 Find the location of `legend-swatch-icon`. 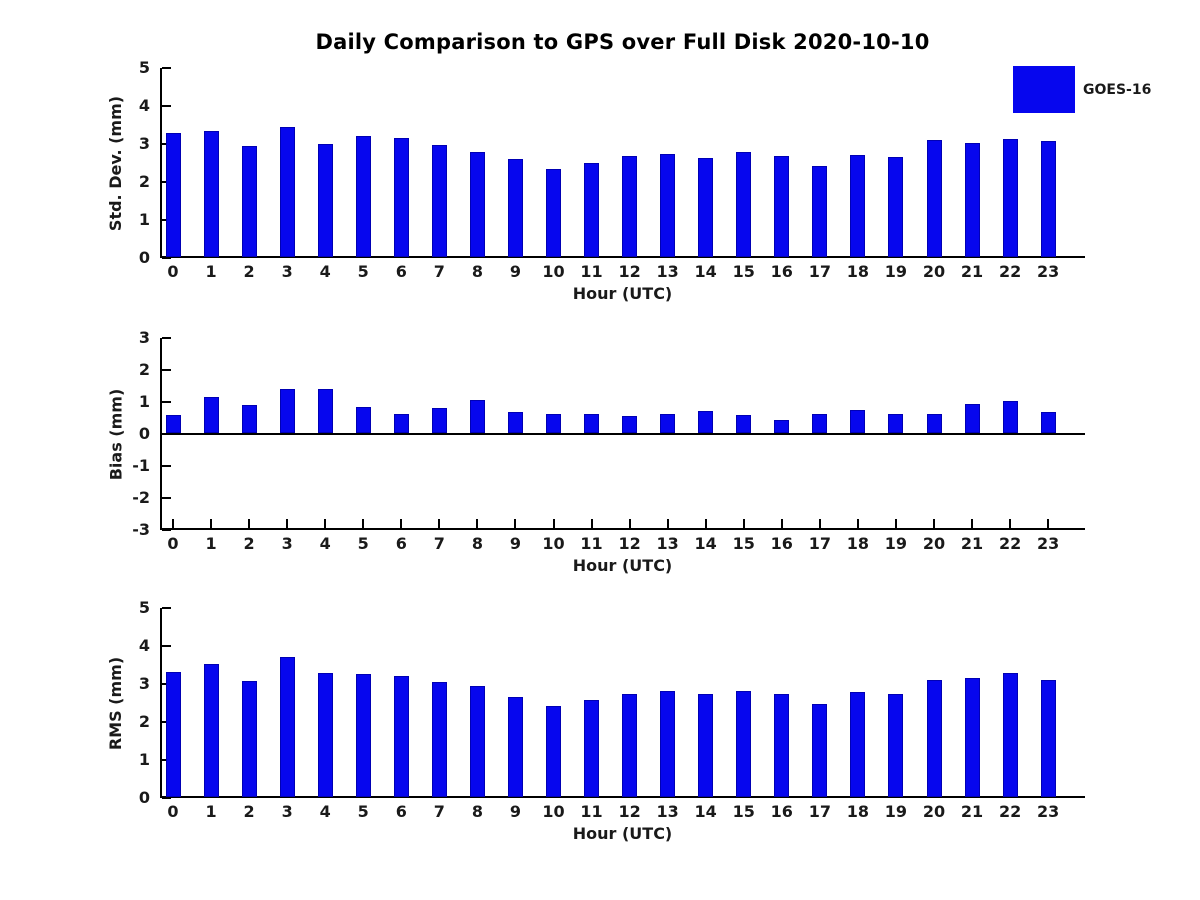

legend-swatch-icon is located at coordinates (1044, 89).